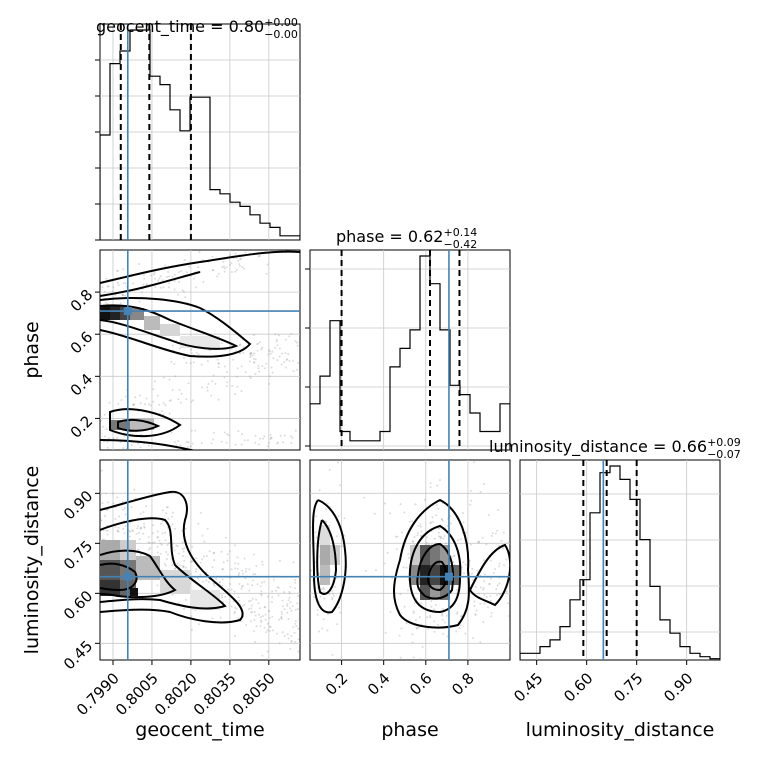 Image resolution: width=760 pixels, height=760 pixels. I want to click on y-tick-label: 0.2, so click(82, 427).